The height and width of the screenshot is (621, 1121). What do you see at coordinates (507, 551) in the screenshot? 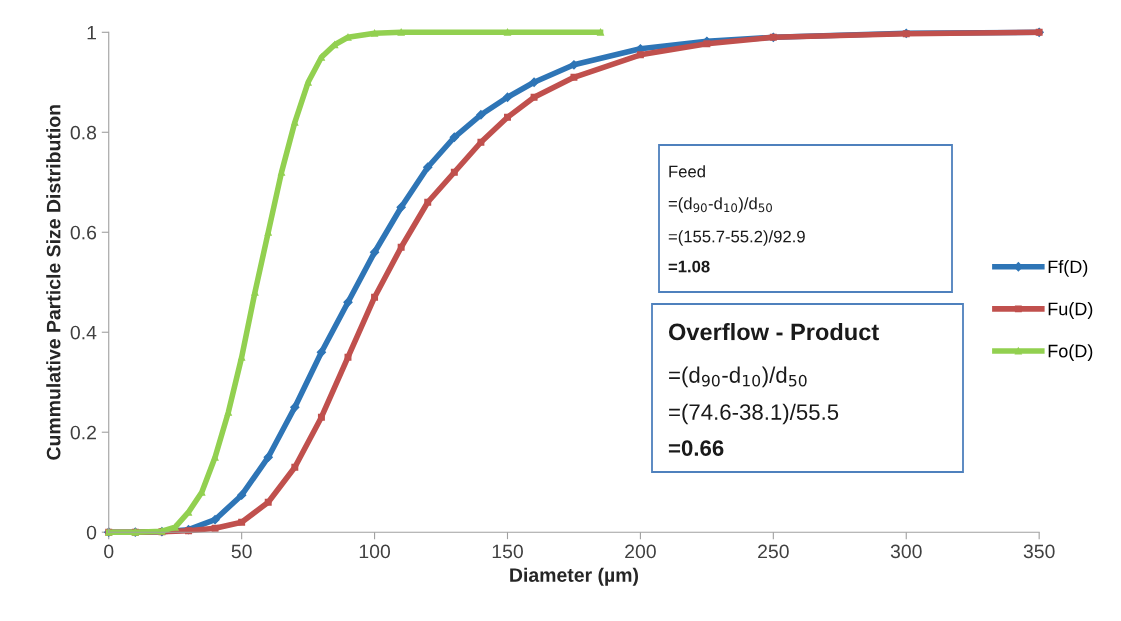
I see `x-tick-label: 150` at bounding box center [507, 551].